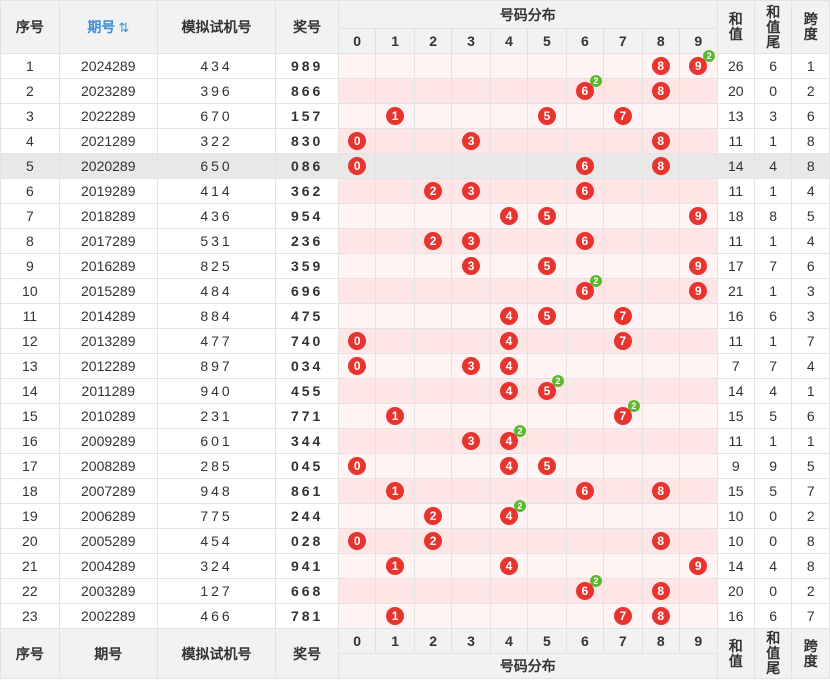 Image resolution: width=830 pixels, height=690 pixels. Describe the element at coordinates (357, 641) in the screenshot. I see `digit-footer-0: 0` at that location.